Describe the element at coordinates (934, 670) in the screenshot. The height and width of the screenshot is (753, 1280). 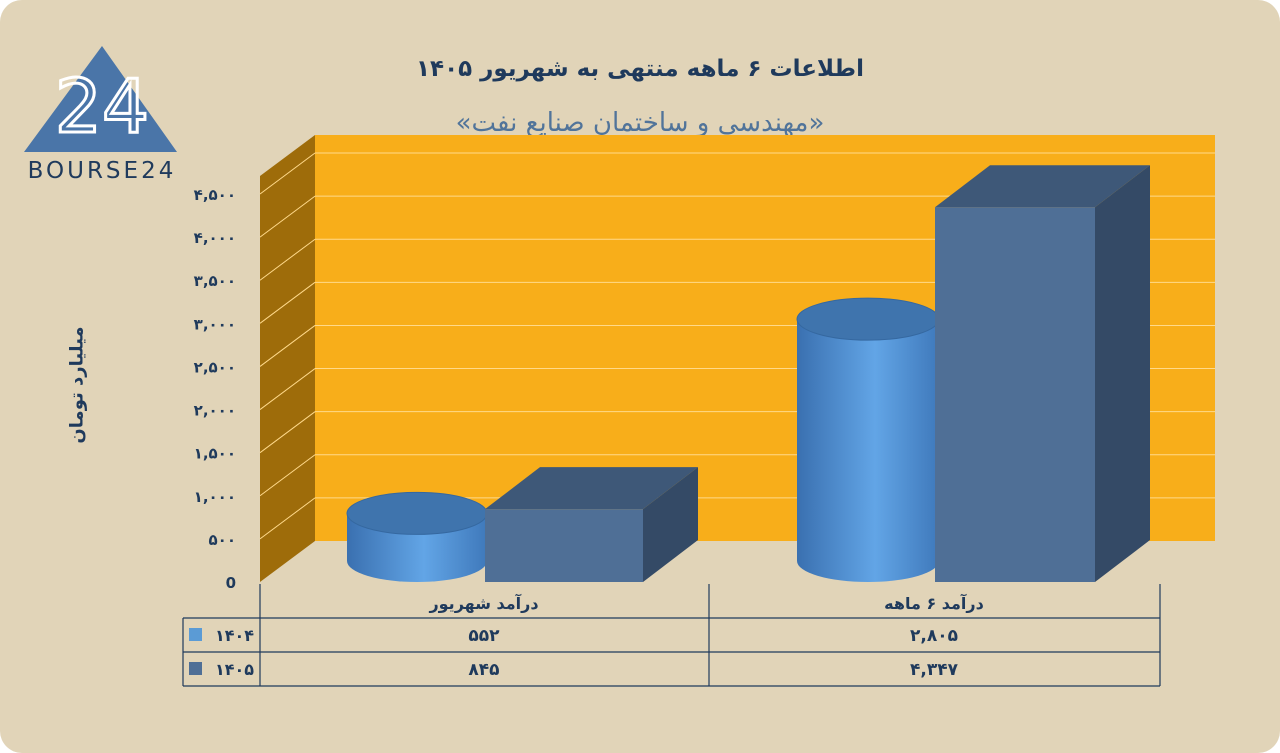
I see `data-value-label: ۴,۳۴۷` at that location.